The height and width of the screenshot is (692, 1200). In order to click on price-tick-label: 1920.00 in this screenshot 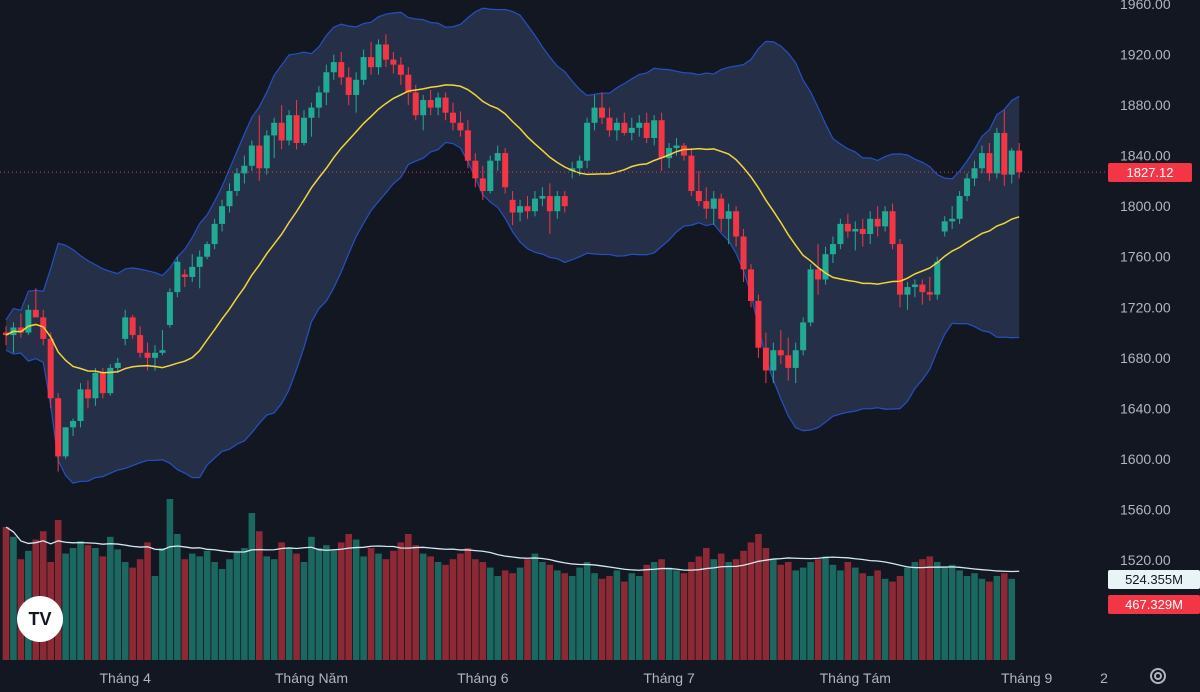, I will do `click(1145, 55)`.